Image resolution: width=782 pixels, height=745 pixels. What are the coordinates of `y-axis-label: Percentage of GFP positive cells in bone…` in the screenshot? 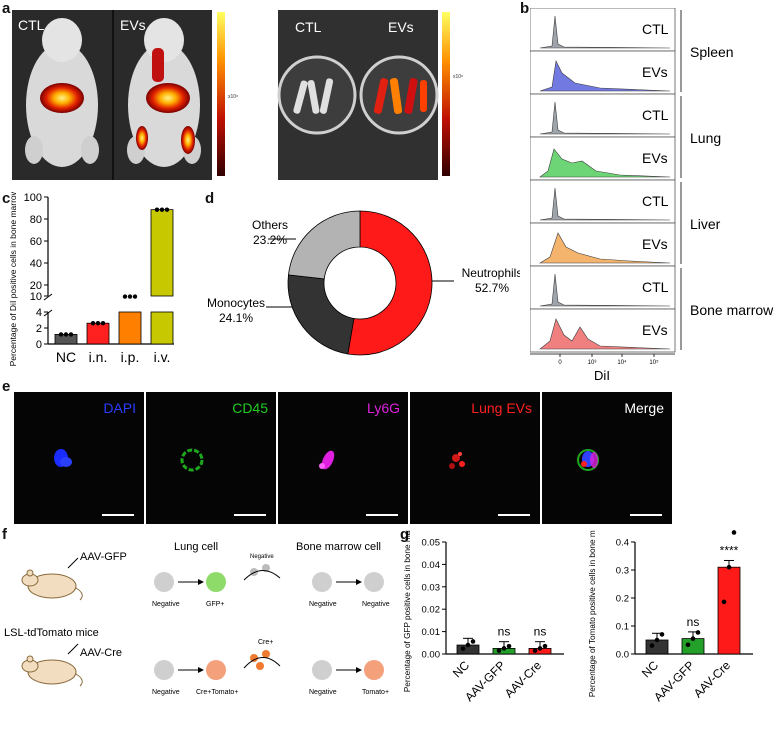 It's located at (407, 611).